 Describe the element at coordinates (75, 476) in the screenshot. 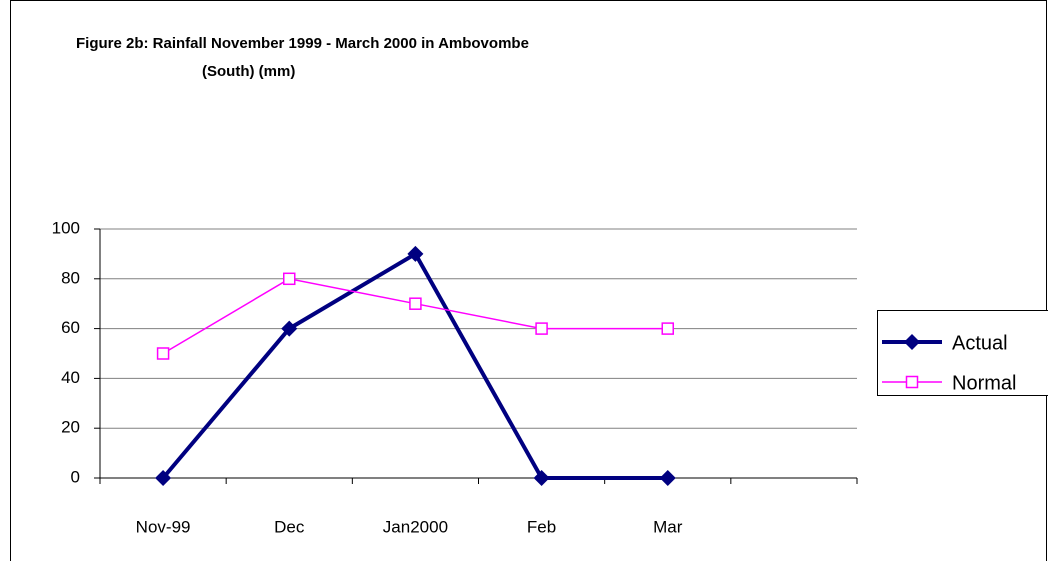

I see `y-tick-label: 0` at that location.